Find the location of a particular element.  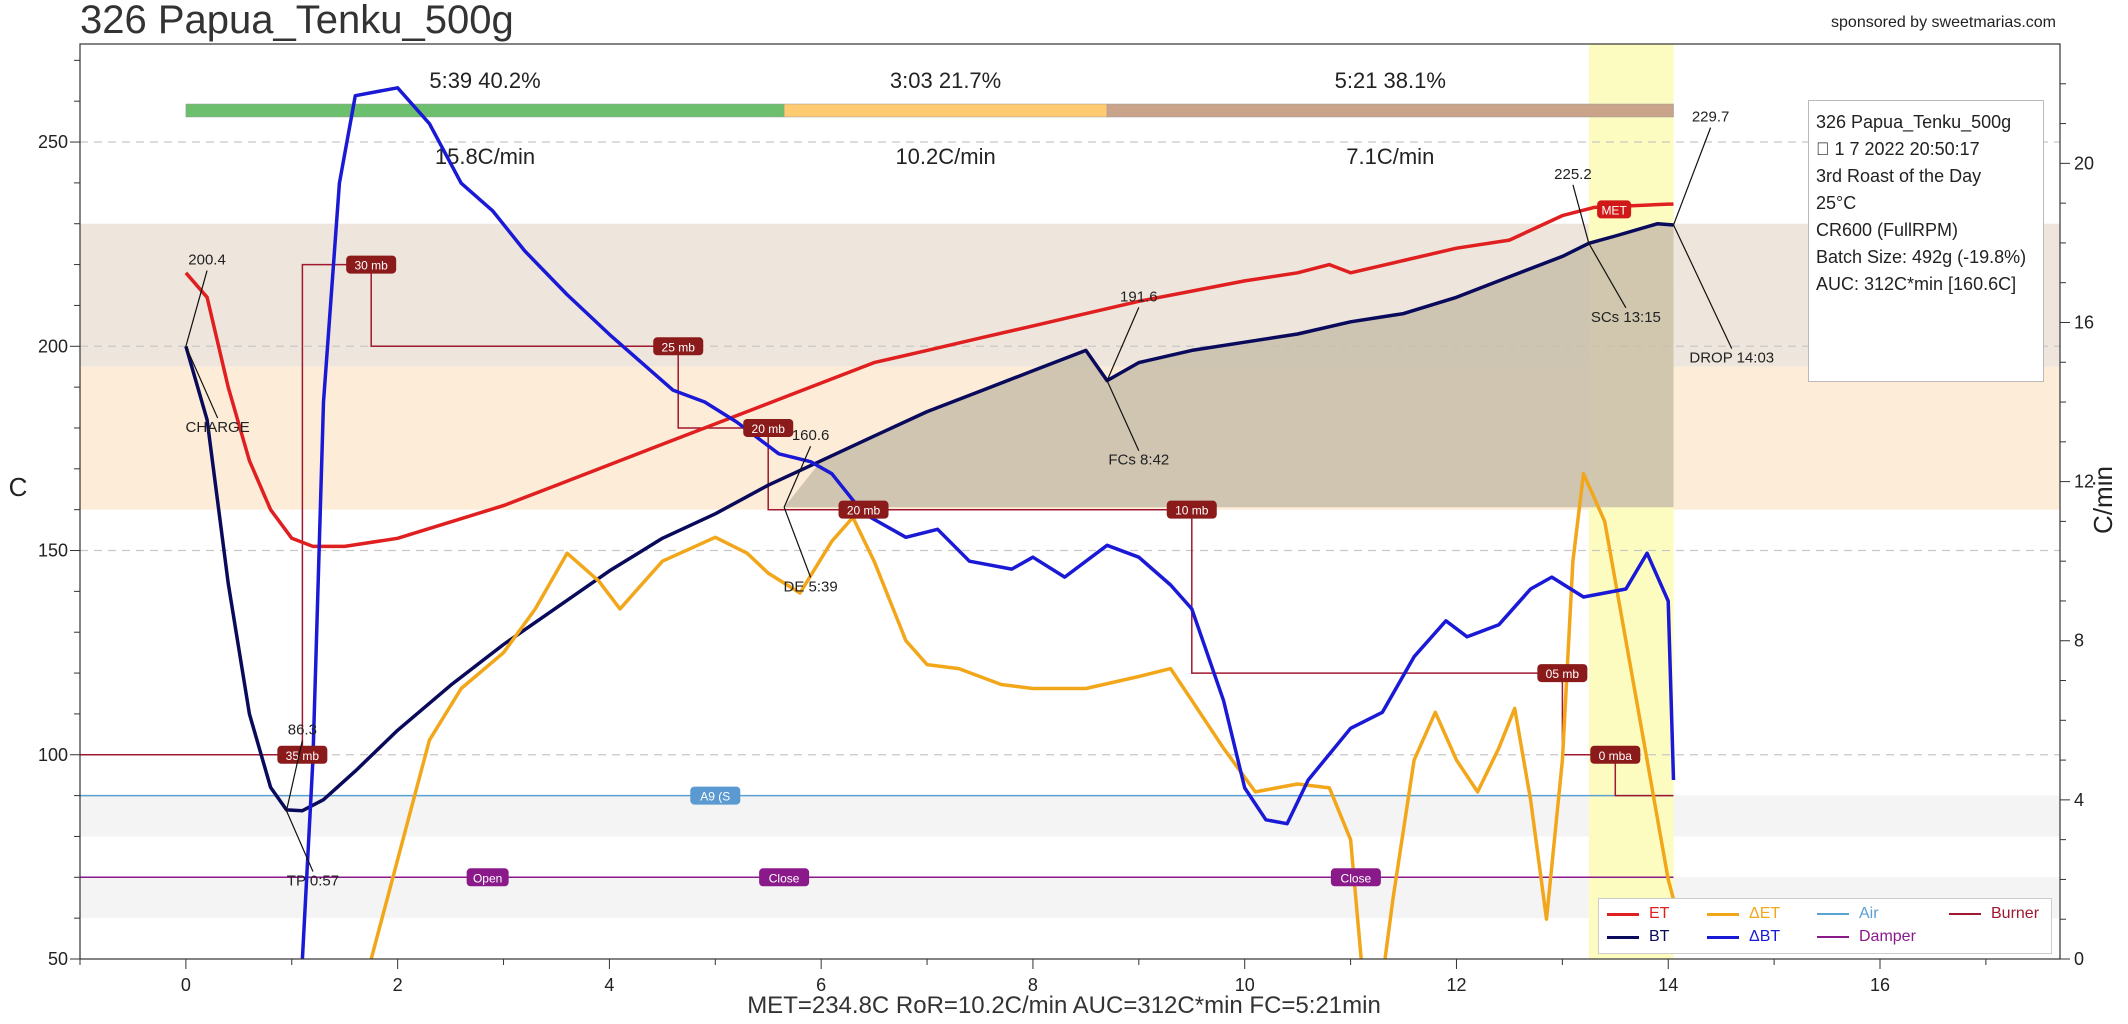

scs-annotation-leader is located at coordinates (1581, 214).